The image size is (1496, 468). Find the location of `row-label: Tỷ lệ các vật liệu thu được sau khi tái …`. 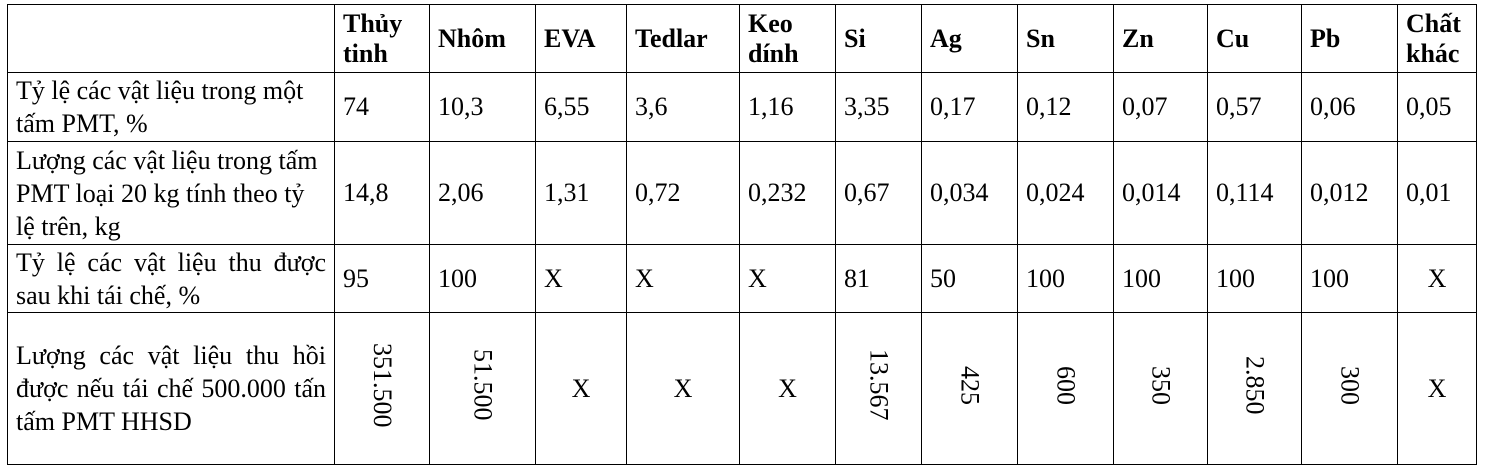

row-label: Tỷ lệ các vật liệu thu được sau khi tái … is located at coordinates (171, 278).